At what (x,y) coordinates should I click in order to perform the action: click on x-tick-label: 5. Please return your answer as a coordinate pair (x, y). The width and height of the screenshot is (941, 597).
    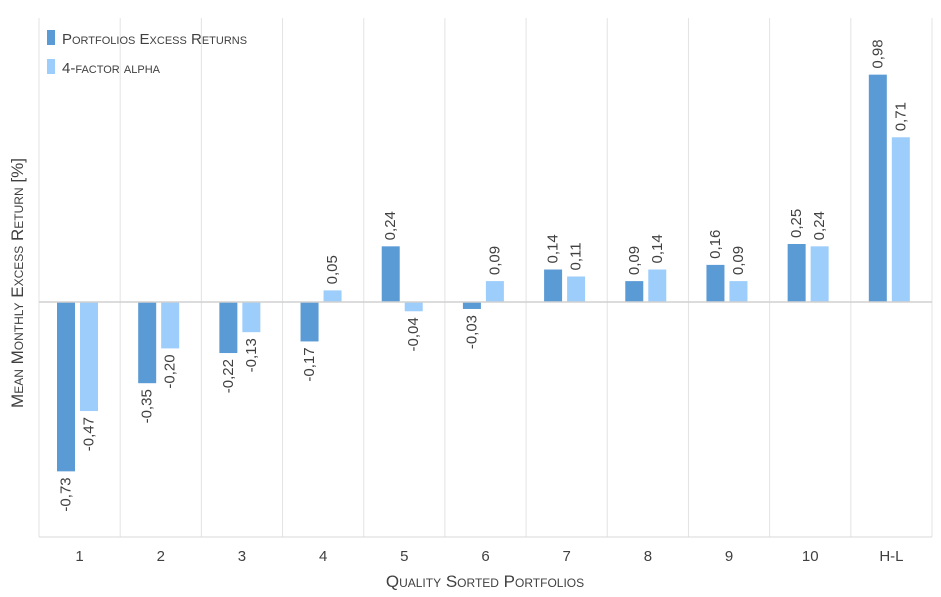
    Looking at the image, I should click on (404, 556).